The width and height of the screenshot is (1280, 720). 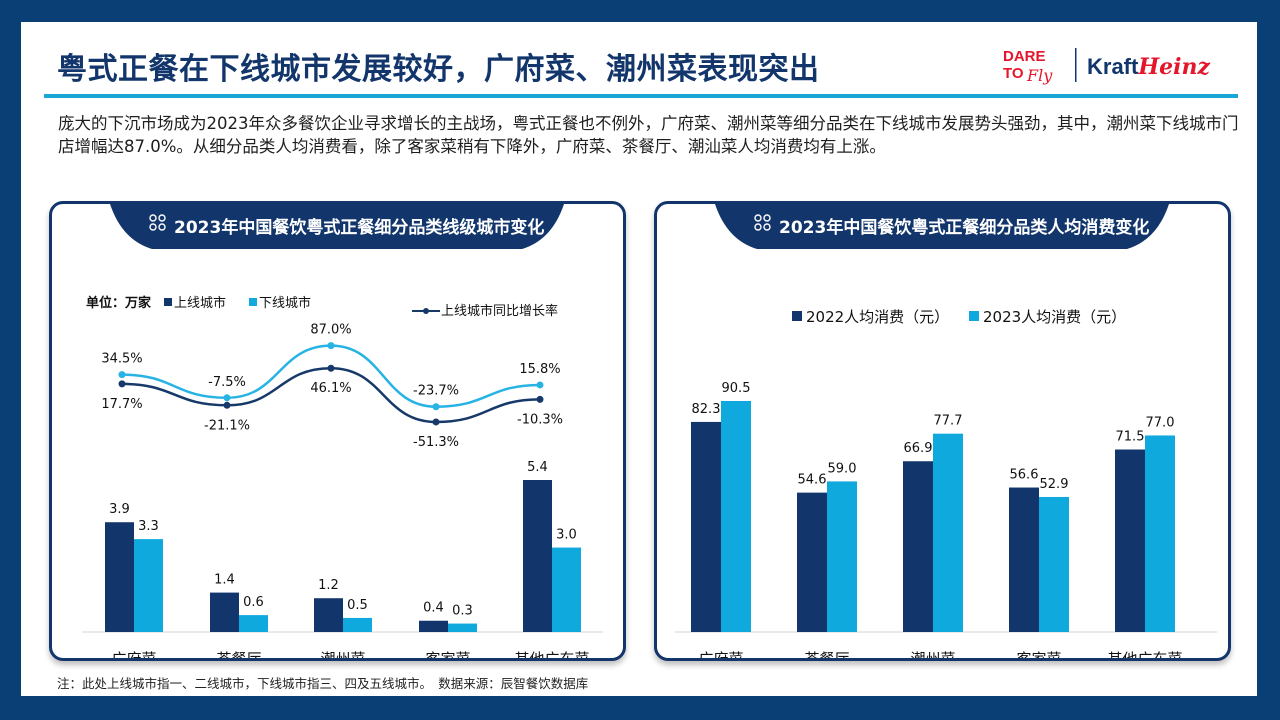 What do you see at coordinates (168, 302) in the screenshot?
I see `legend-marker-upper` at bounding box center [168, 302].